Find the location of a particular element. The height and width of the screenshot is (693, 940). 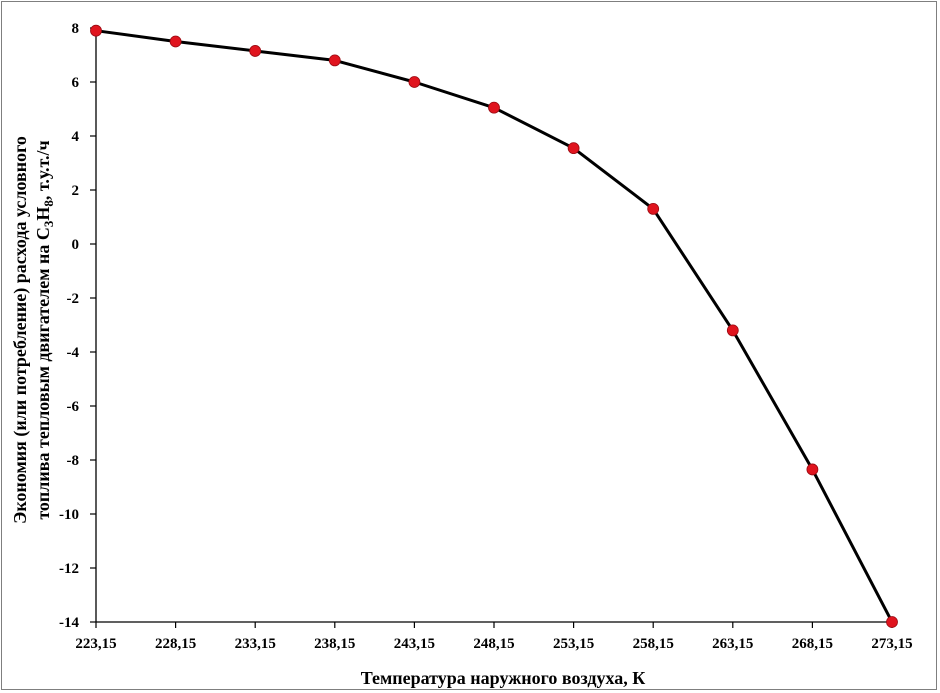

y-tick-label: 8 is located at coordinates (76, 29).